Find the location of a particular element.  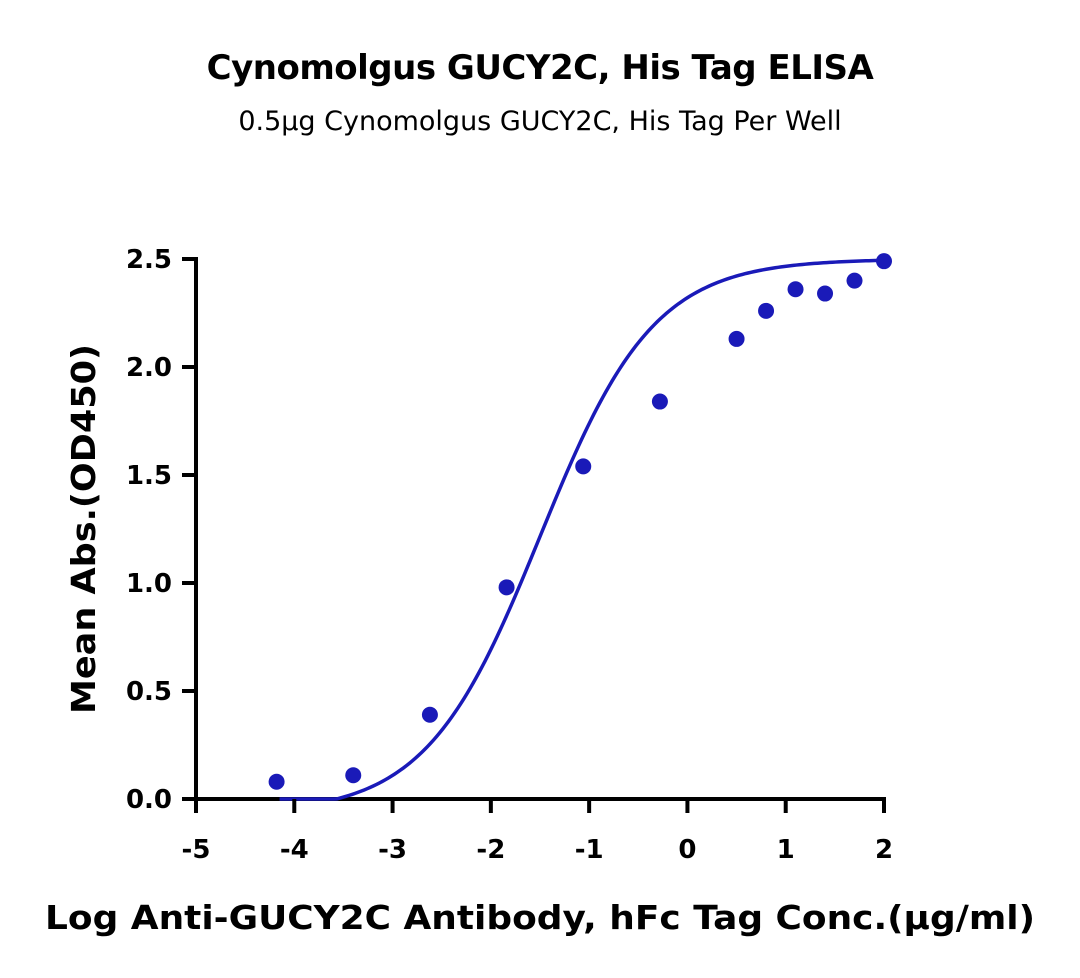

y-tick-label: 0.5 is located at coordinates (149, 692).